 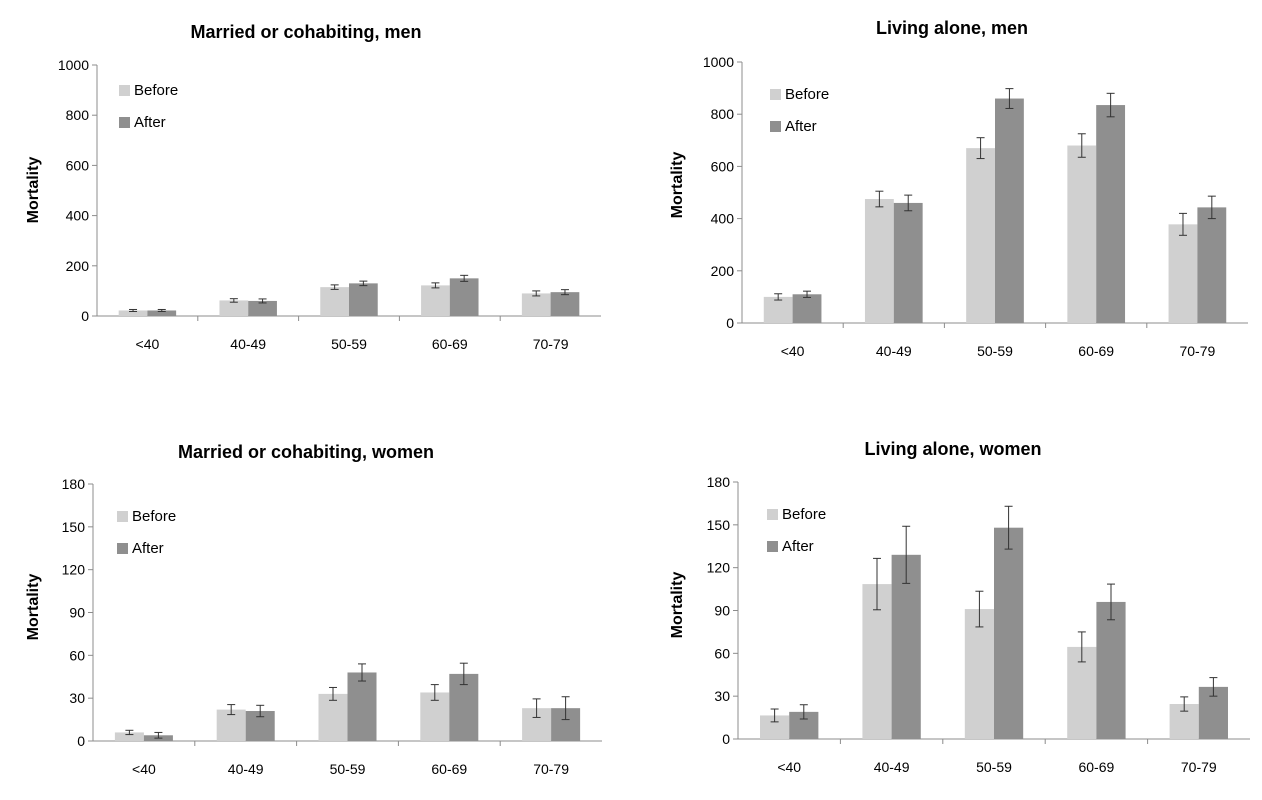 I want to click on chart-title: Married or cohabiting, men, so click(x=305, y=32).